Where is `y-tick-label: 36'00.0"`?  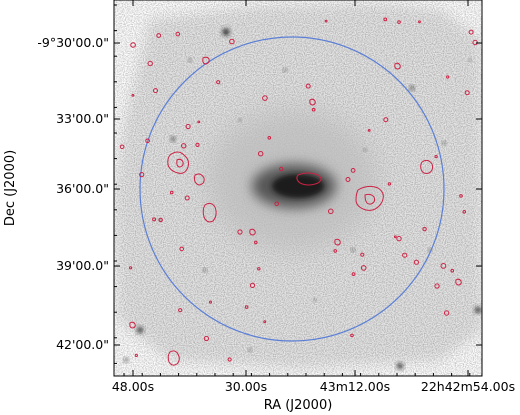
y-tick-label: 36'00.0" is located at coordinates (82, 188).